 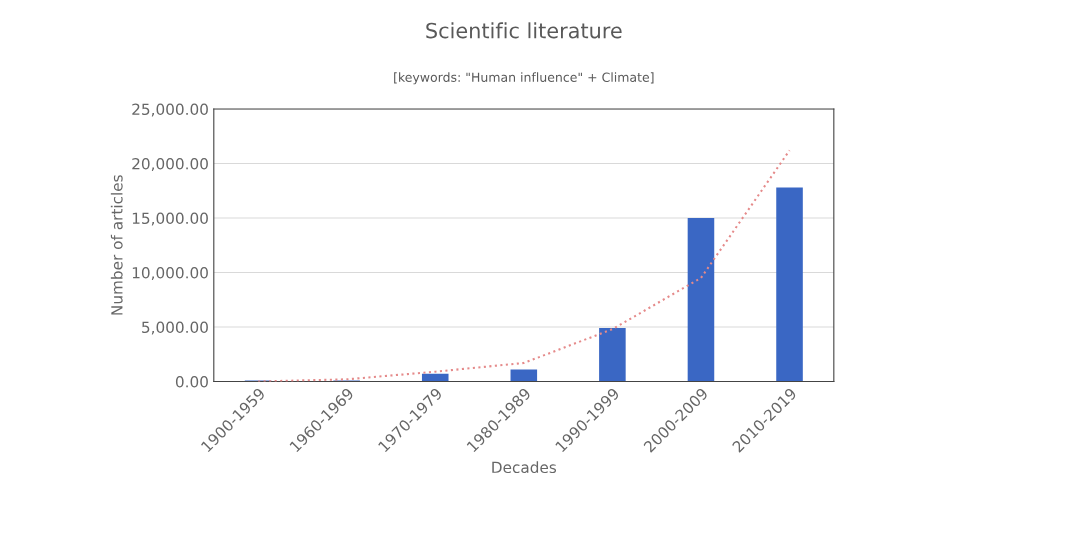 I want to click on y-tick-label: 20,000.00, so click(x=170, y=164).